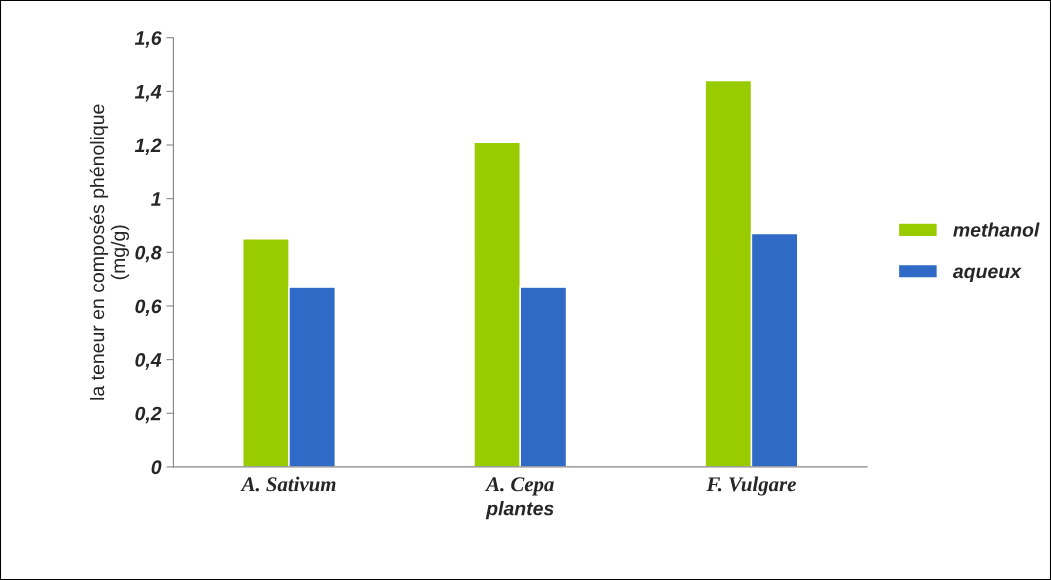  What do you see at coordinates (156, 199) in the screenshot?
I see `y-tick-label: 1` at bounding box center [156, 199].